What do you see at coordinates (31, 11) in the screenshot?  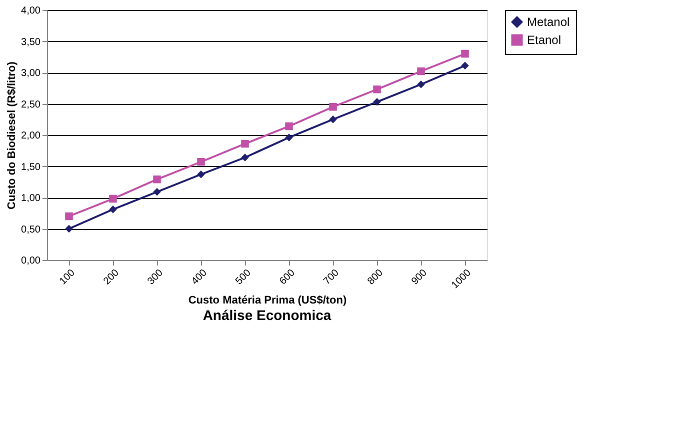 I see `y-tick-label: 4,00` at bounding box center [31, 11].